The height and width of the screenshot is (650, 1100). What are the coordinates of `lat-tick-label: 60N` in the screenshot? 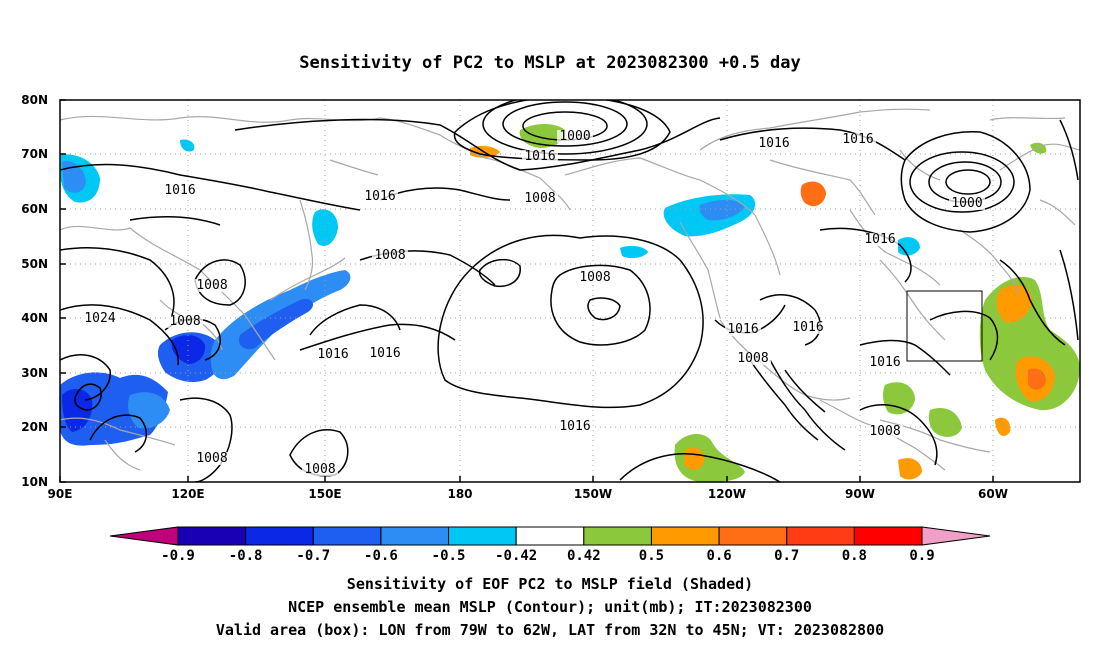 It's located at (34, 209).